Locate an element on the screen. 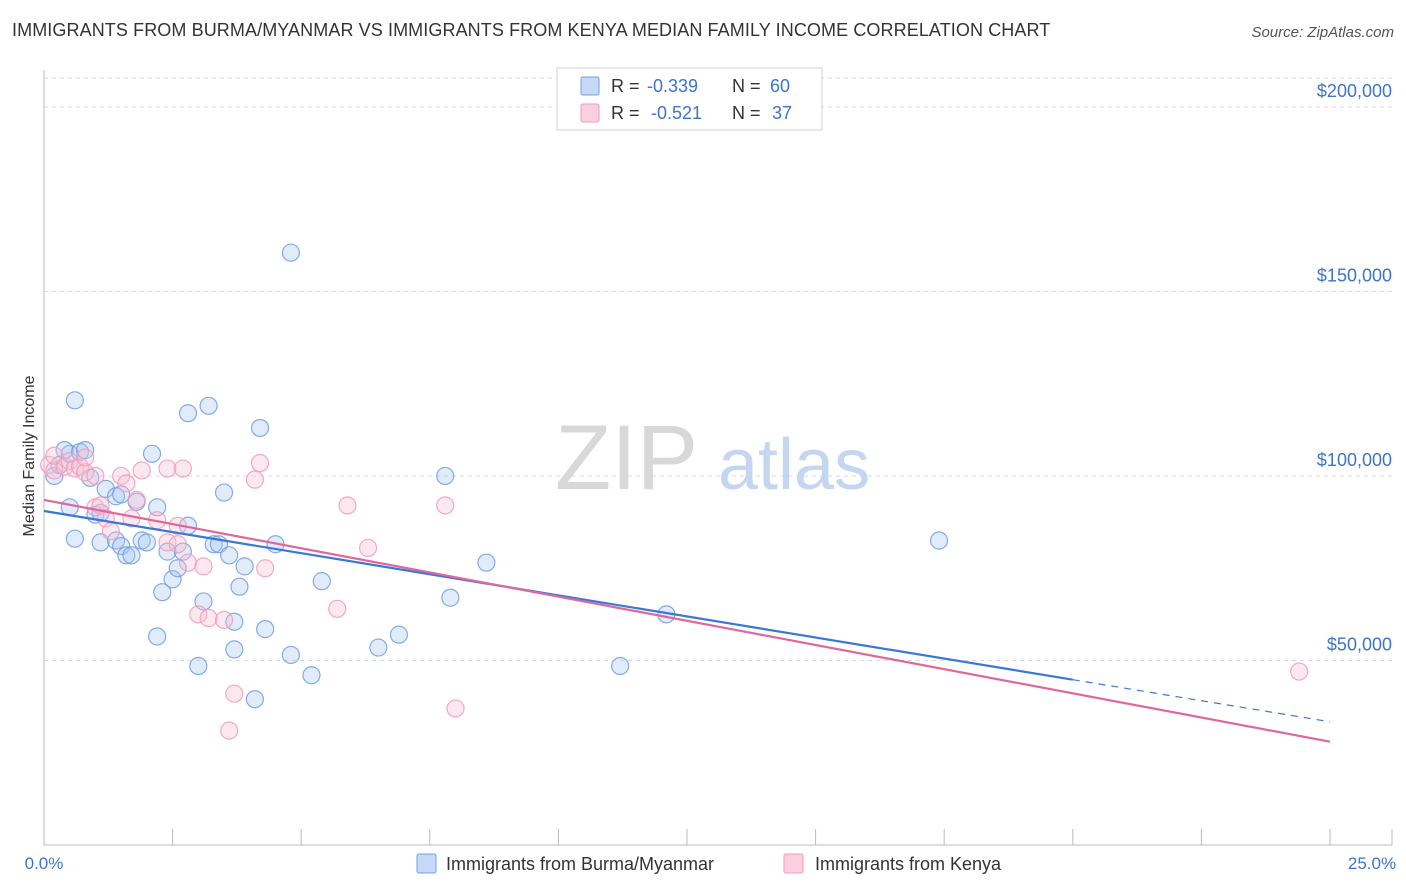 This screenshot has height=892, width=1406. legend-swatch-burma is located at coordinates (426, 863).